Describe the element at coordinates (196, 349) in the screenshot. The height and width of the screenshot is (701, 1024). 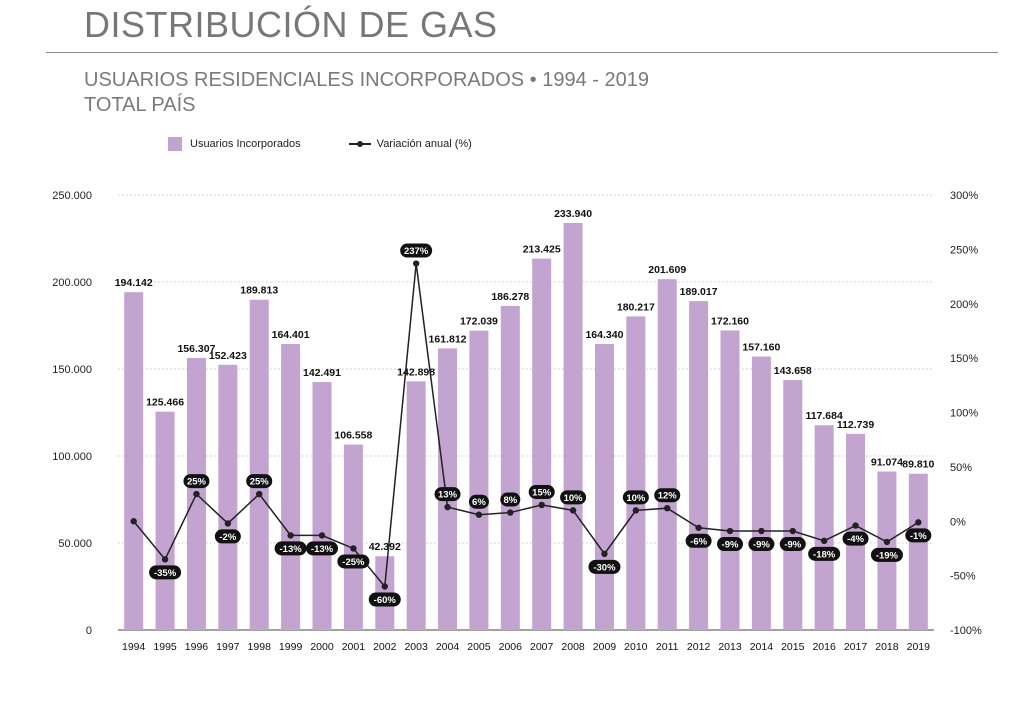
I see `bar-value-label: 156.307` at that location.